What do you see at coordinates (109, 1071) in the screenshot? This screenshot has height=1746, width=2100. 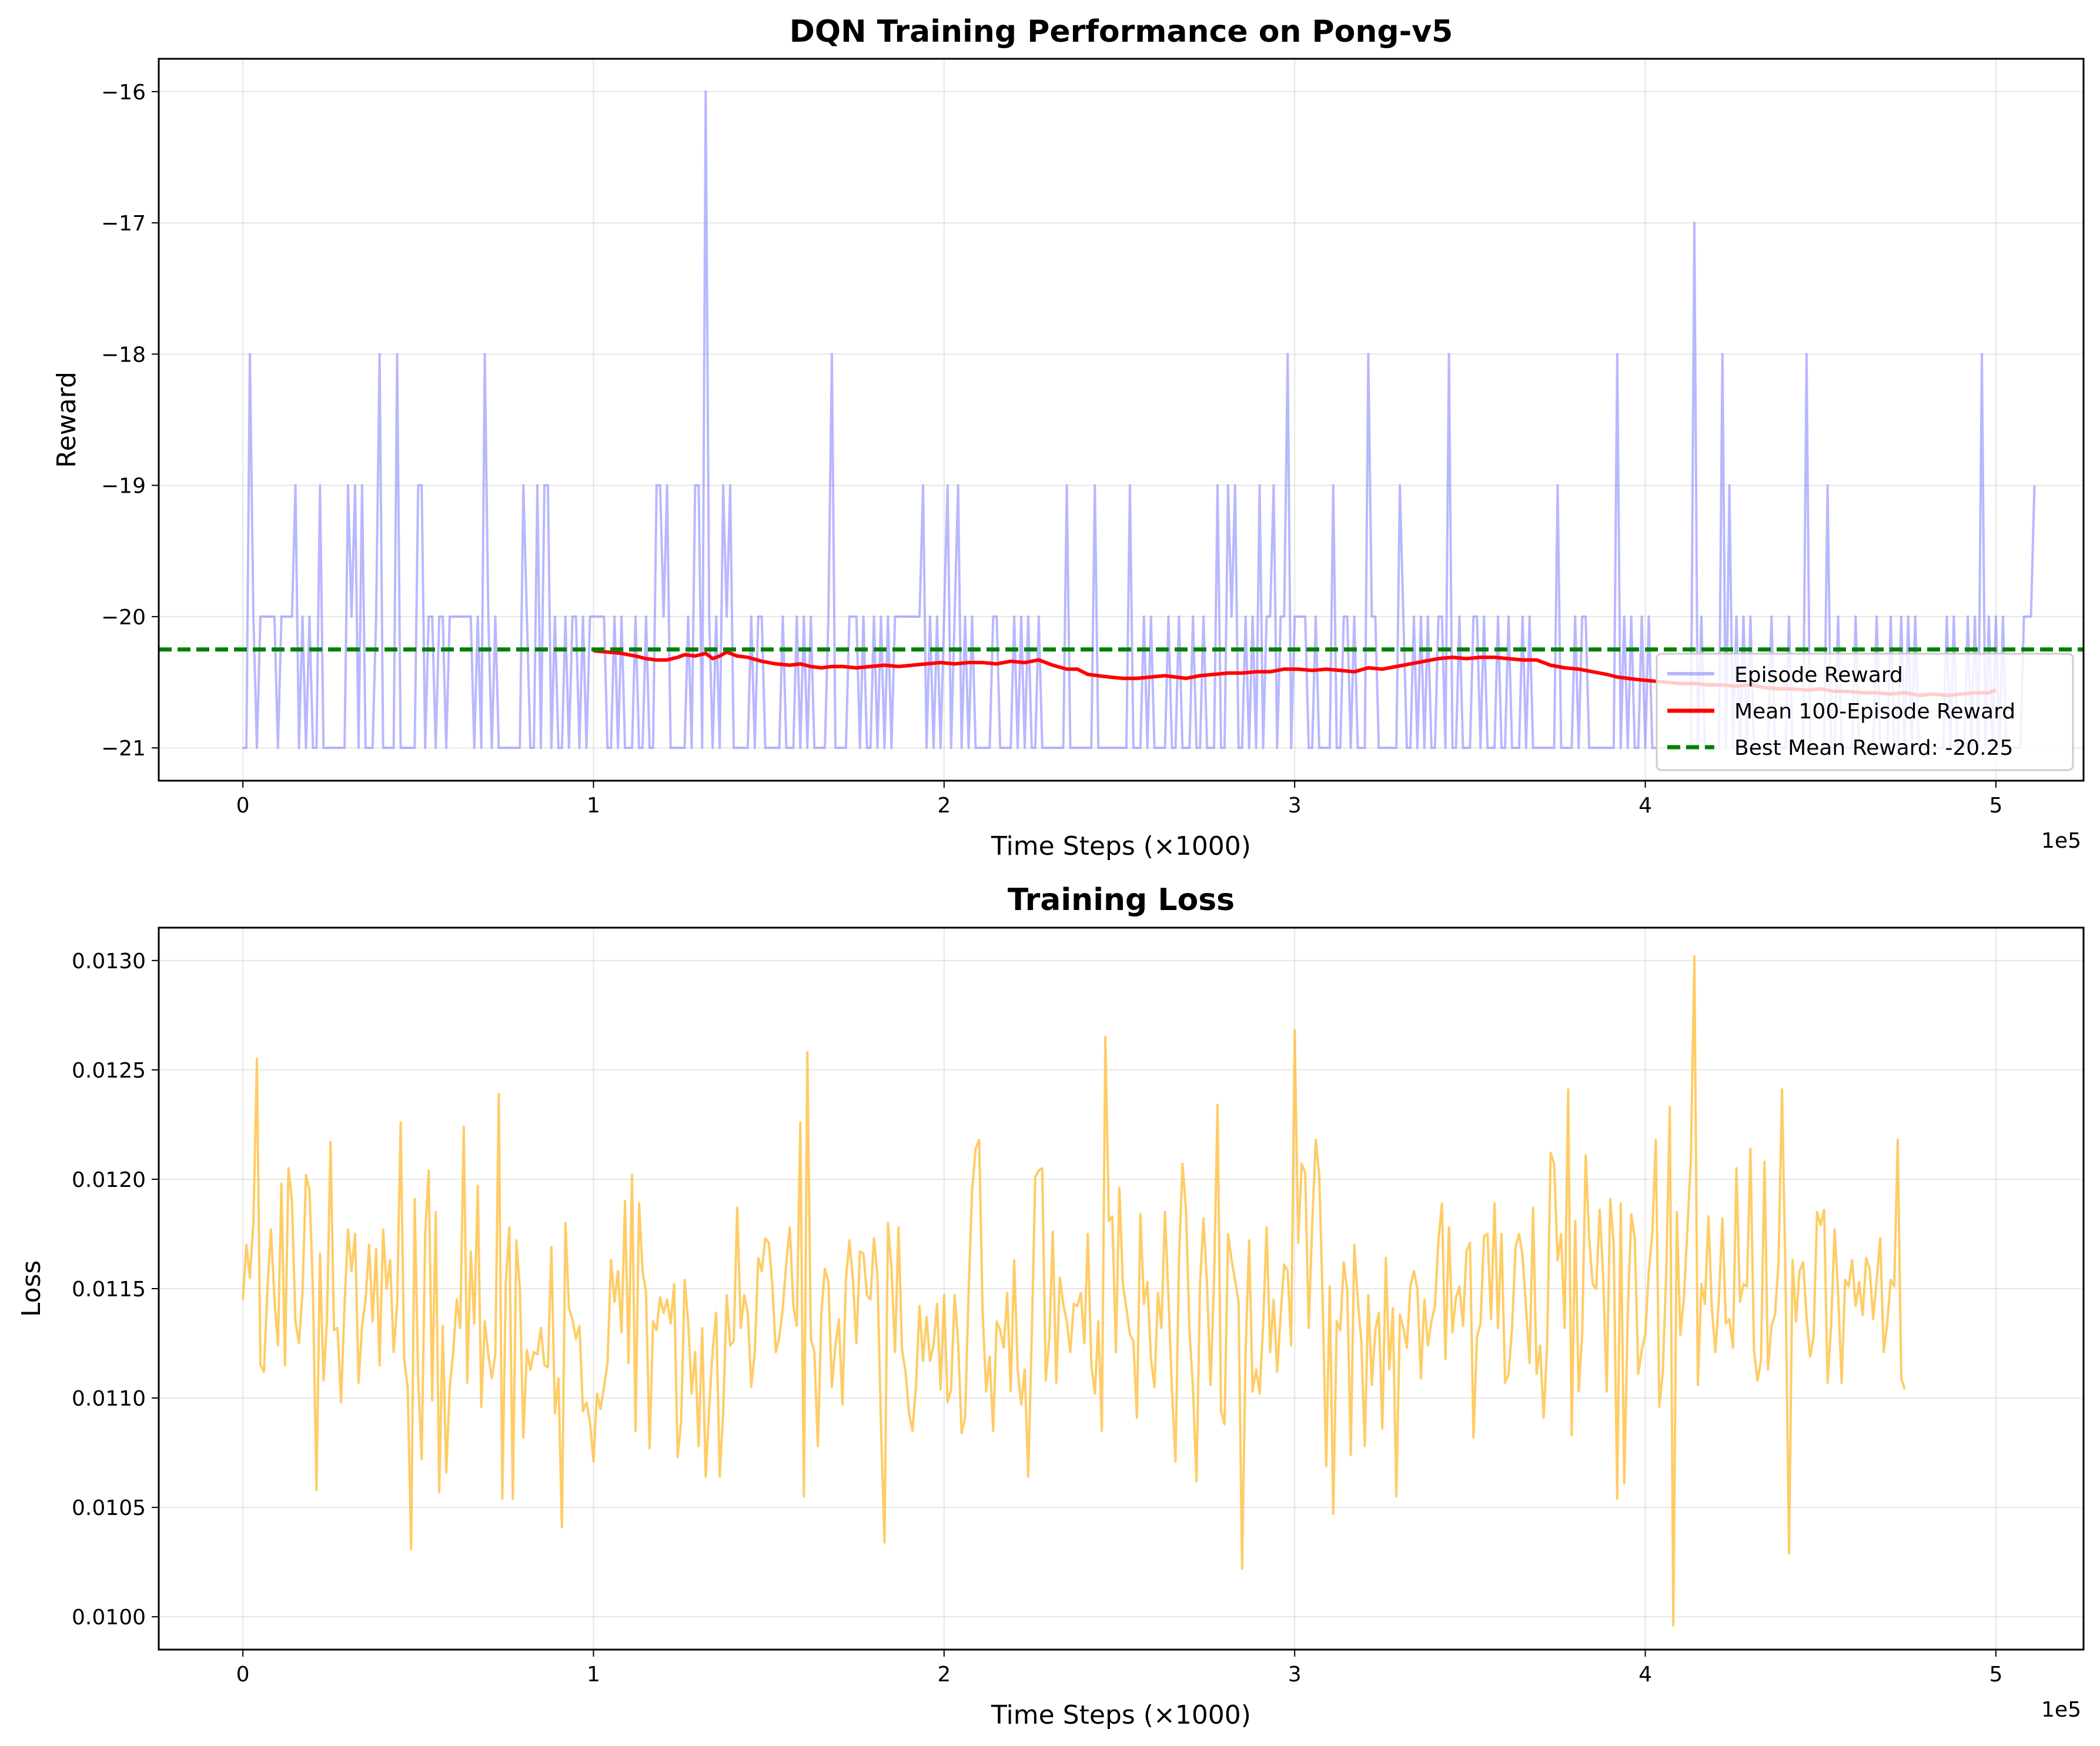 I see `y-tick-label: 0.0125` at bounding box center [109, 1071].